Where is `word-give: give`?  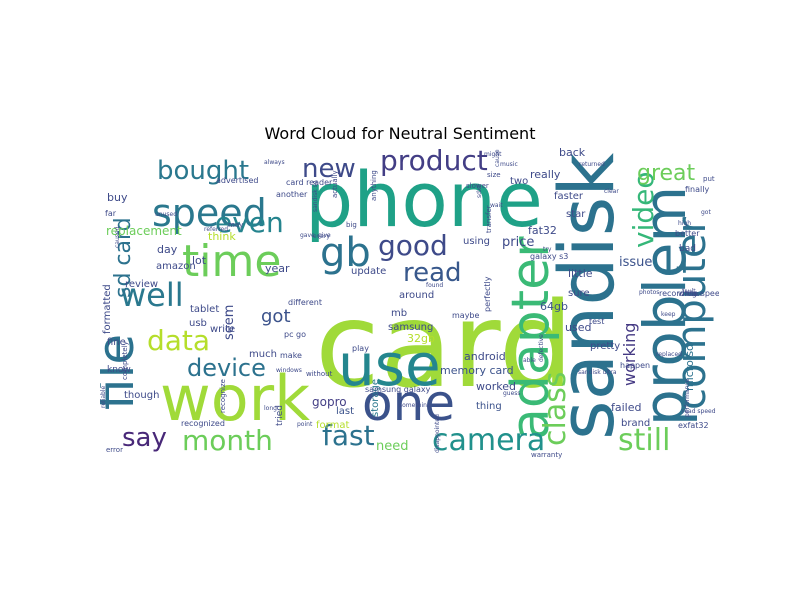 word-give: give is located at coordinates (324, 235).